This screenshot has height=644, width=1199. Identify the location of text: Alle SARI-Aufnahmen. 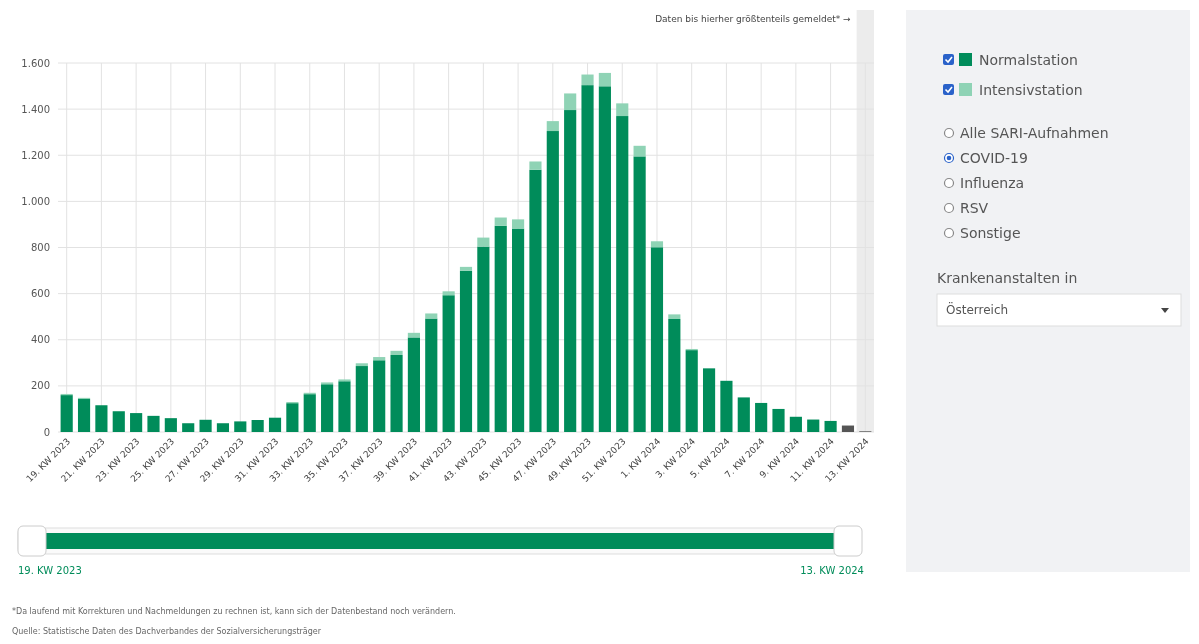
(1034, 132).